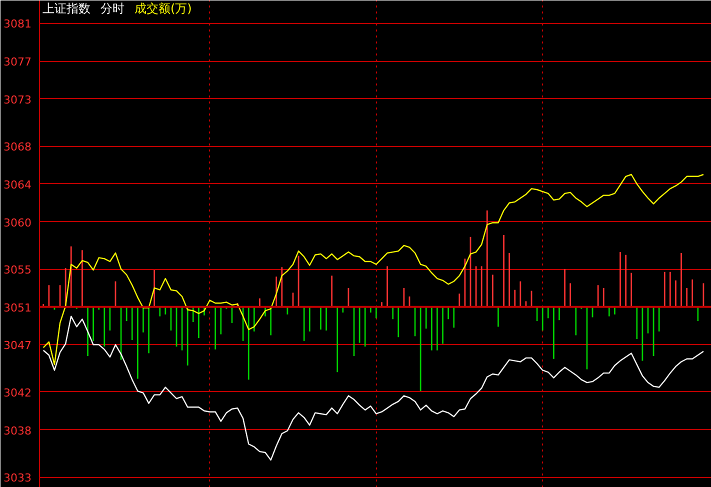 The image size is (711, 487). What do you see at coordinates (18, 62) in the screenshot?
I see `y-tick-label: 3077` at bounding box center [18, 62].